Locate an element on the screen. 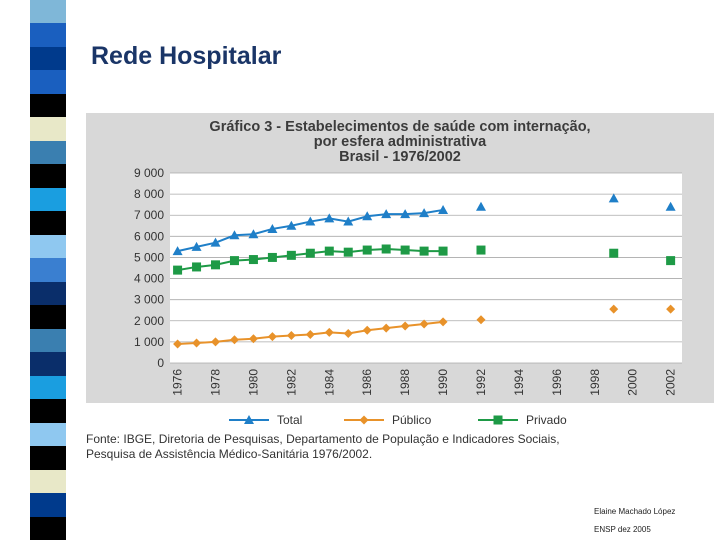 This screenshot has height=540, width=720. legend-marker-publico is located at coordinates (364, 420).